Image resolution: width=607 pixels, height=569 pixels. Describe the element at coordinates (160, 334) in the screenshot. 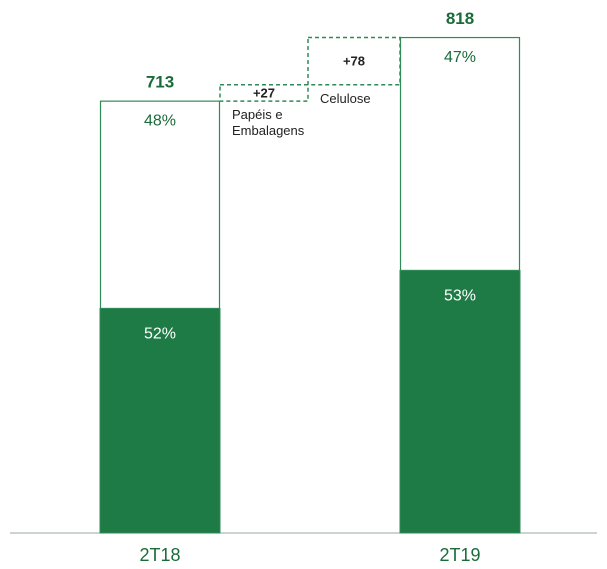

I see `share-label: 52%` at that location.